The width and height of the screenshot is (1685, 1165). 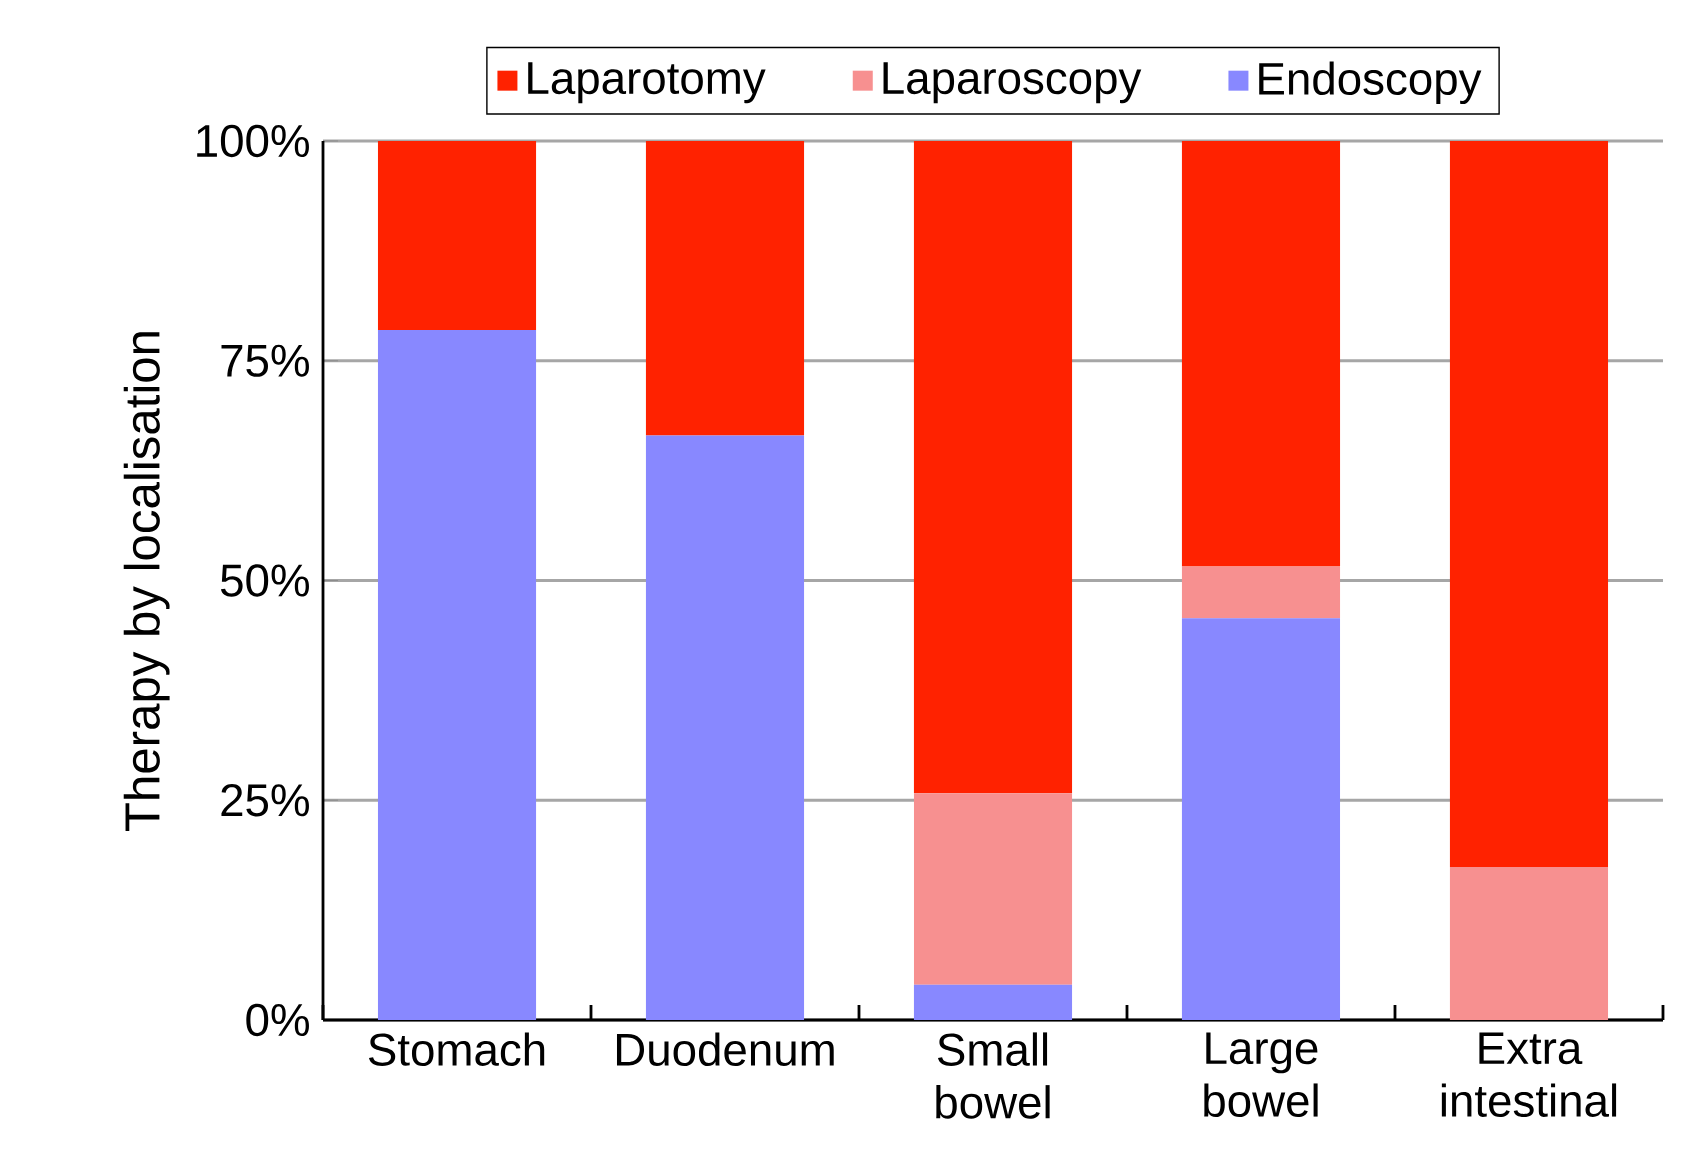 I want to click on y-tick-label: 100%, so click(x=253, y=141).